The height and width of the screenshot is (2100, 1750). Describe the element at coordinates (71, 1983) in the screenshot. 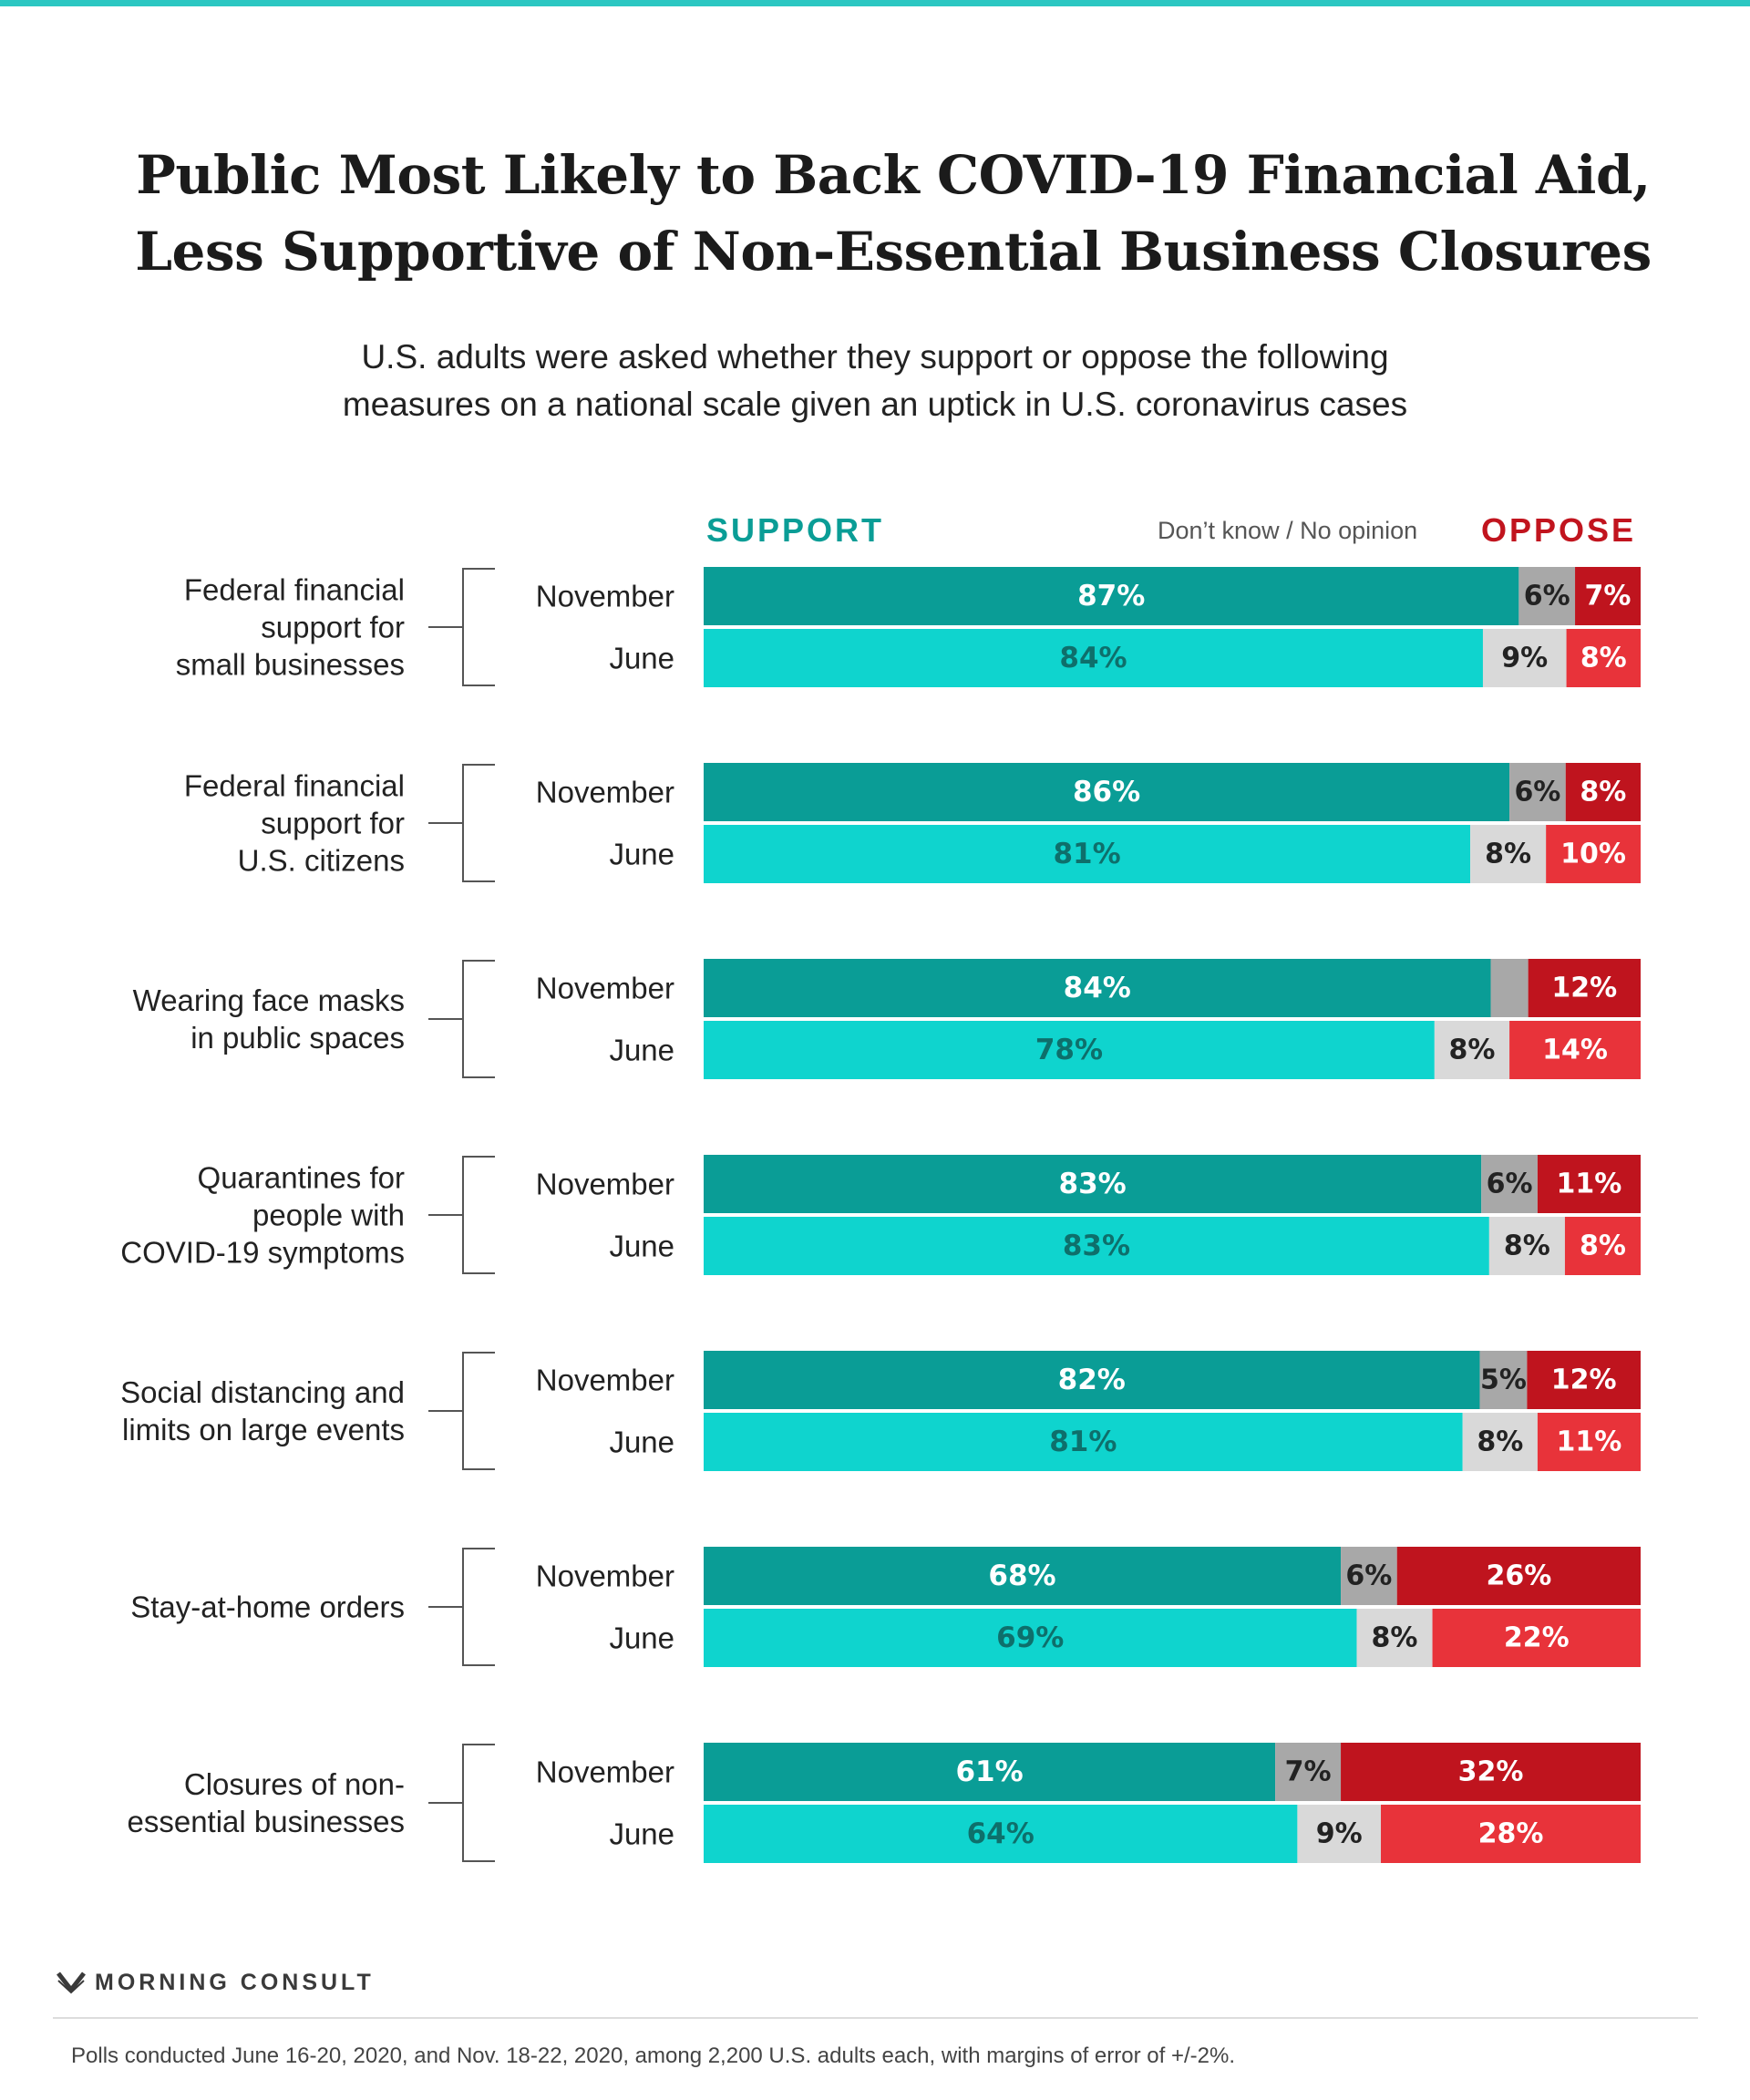

I see `morning-consult-logo-icon` at that location.